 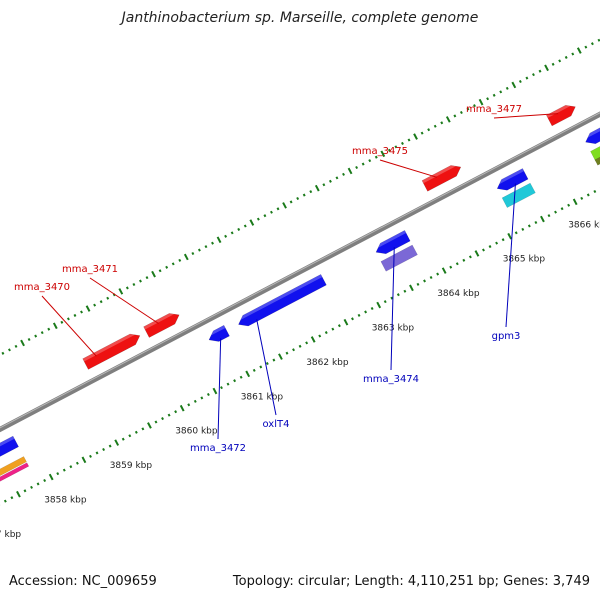 What do you see at coordinates (558, 111) in the screenshot?
I see `gene-mma_3477-shade` at bounding box center [558, 111].